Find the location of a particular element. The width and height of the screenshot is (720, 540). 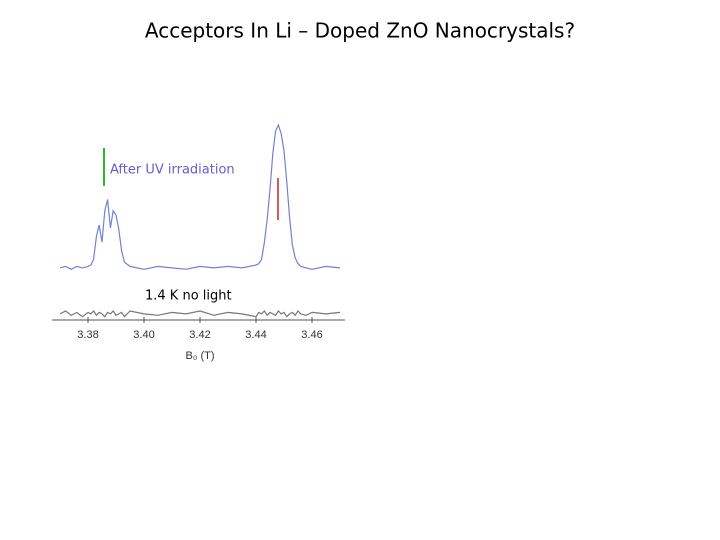

series-label: After UV irradiation is located at coordinates (172, 170).